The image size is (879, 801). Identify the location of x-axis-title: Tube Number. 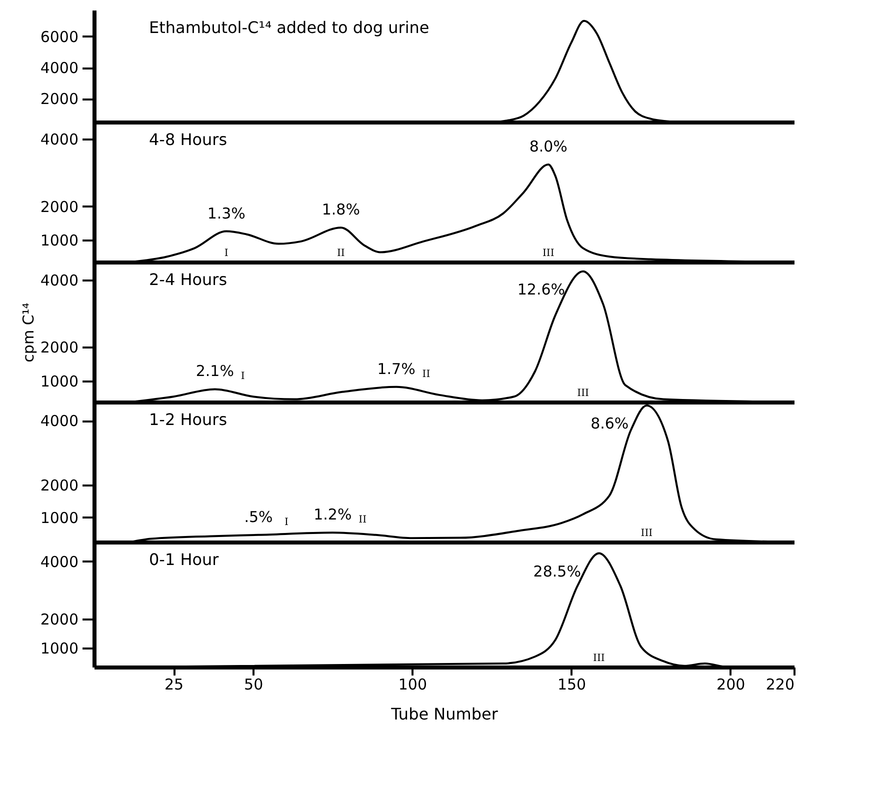
(444, 714).